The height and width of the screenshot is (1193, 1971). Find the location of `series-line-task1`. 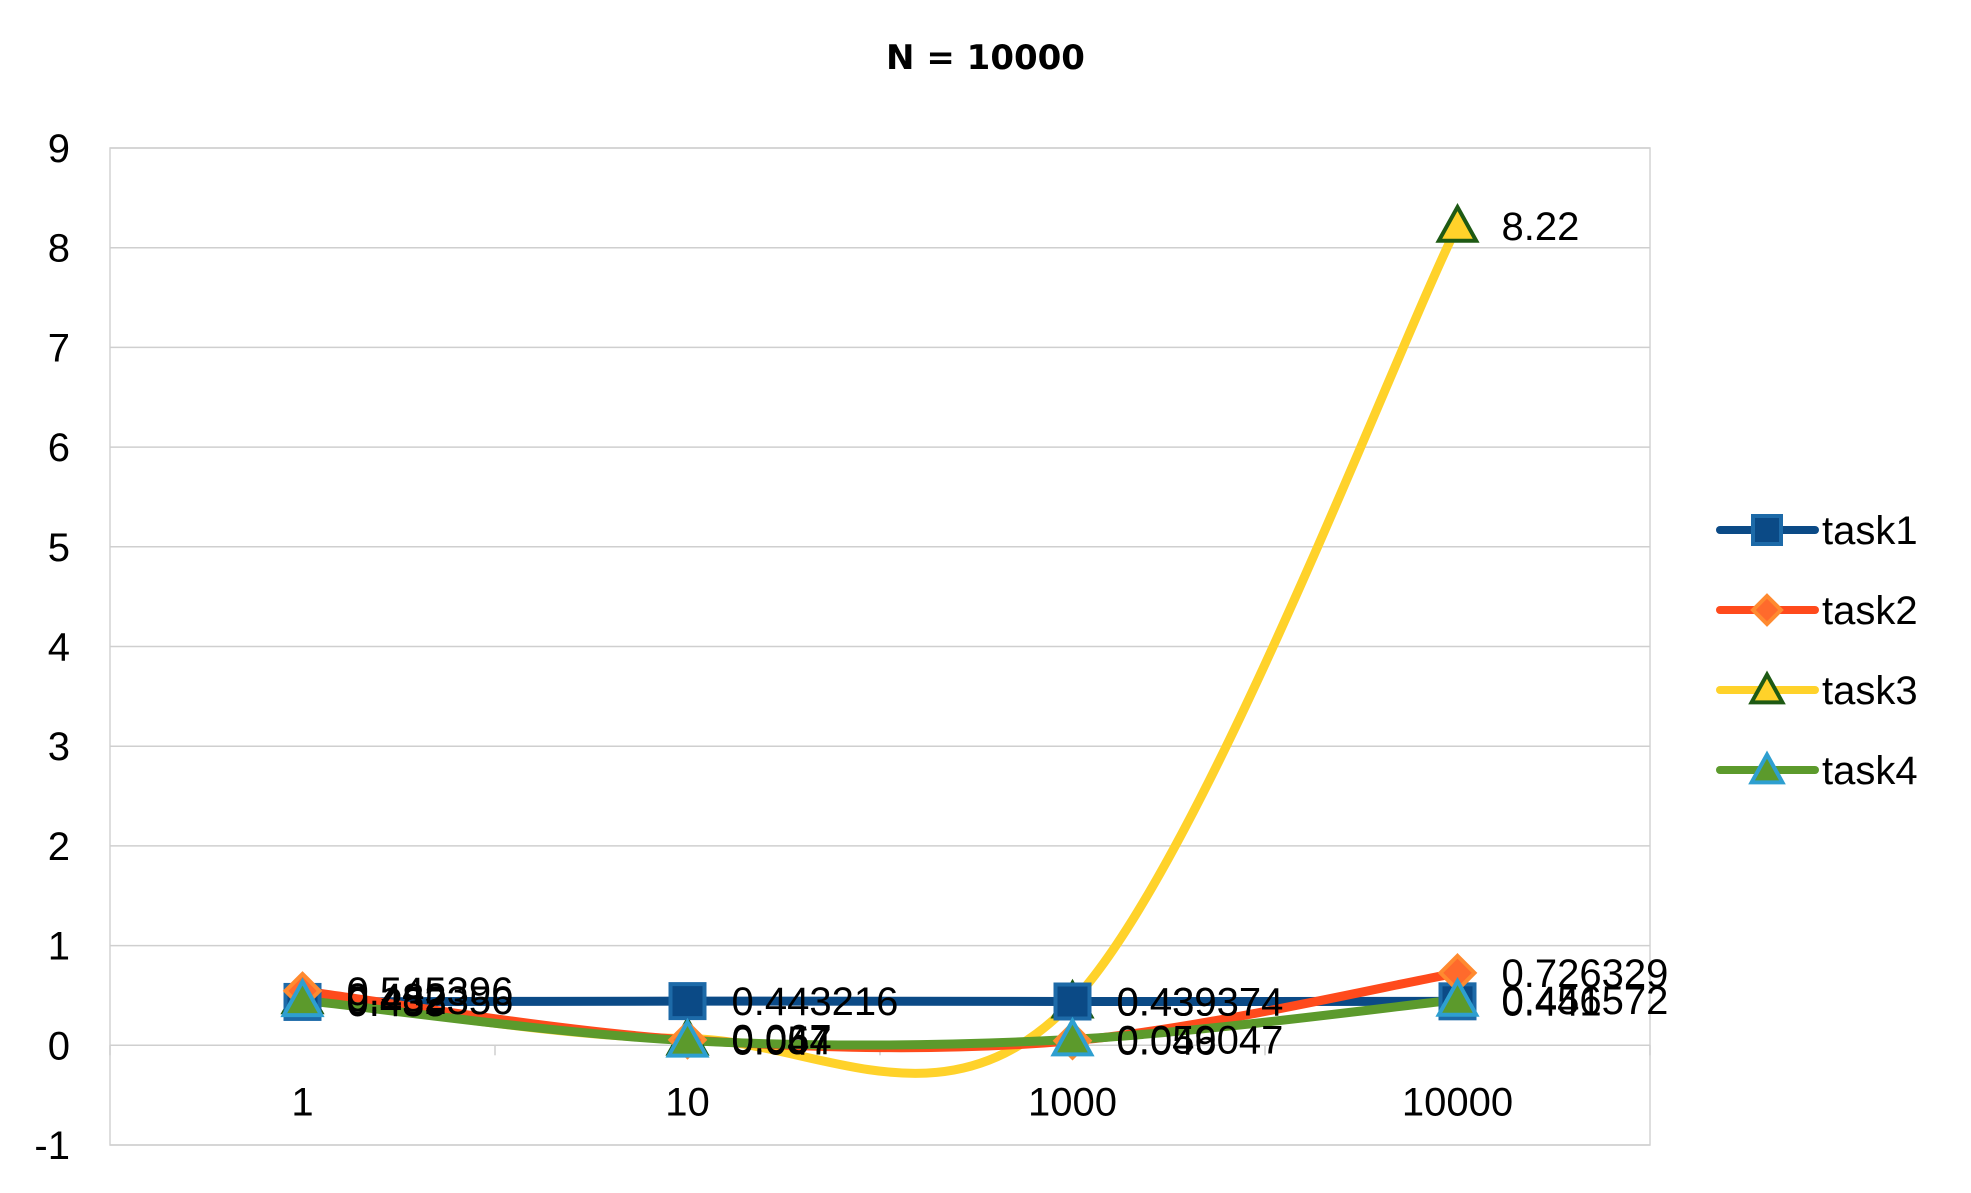

series-line-task1 is located at coordinates (880, 1001).